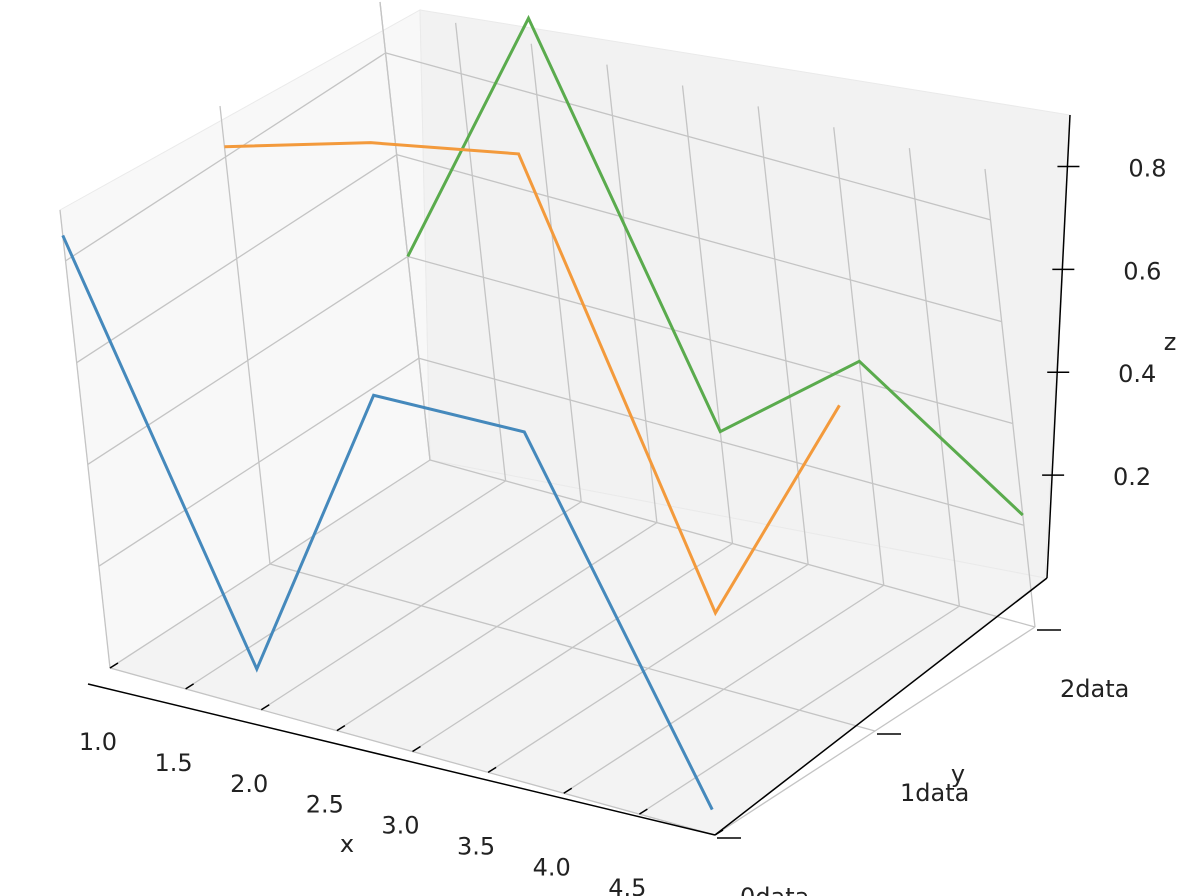 This screenshot has height=896, width=1190. Describe the element at coordinates (627, 885) in the screenshot. I see `x-tick-label: 4.5` at that location.